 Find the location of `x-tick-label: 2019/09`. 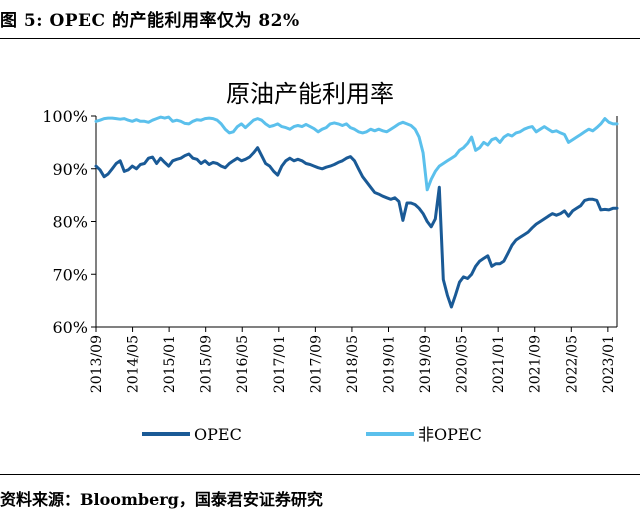

x-tick-label: 2019/09 is located at coordinates (426, 364).